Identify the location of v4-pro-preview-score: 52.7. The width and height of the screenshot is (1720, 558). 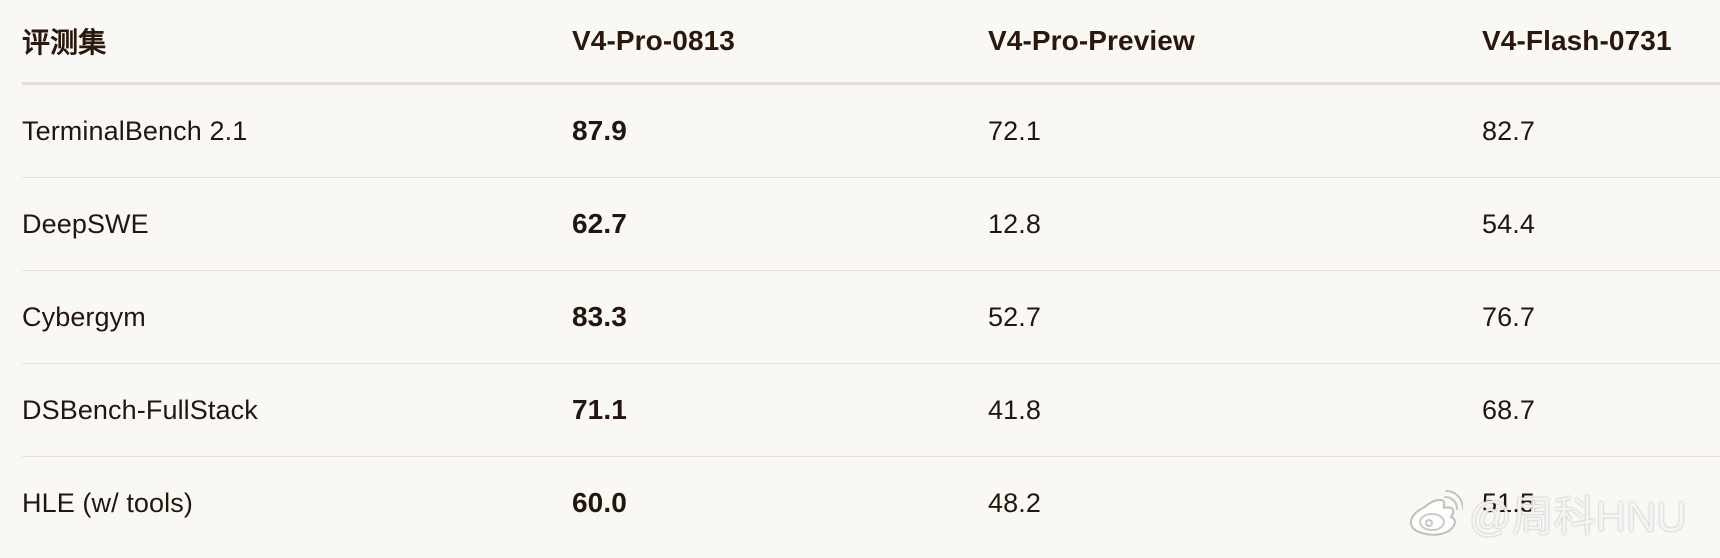
(1014, 316).